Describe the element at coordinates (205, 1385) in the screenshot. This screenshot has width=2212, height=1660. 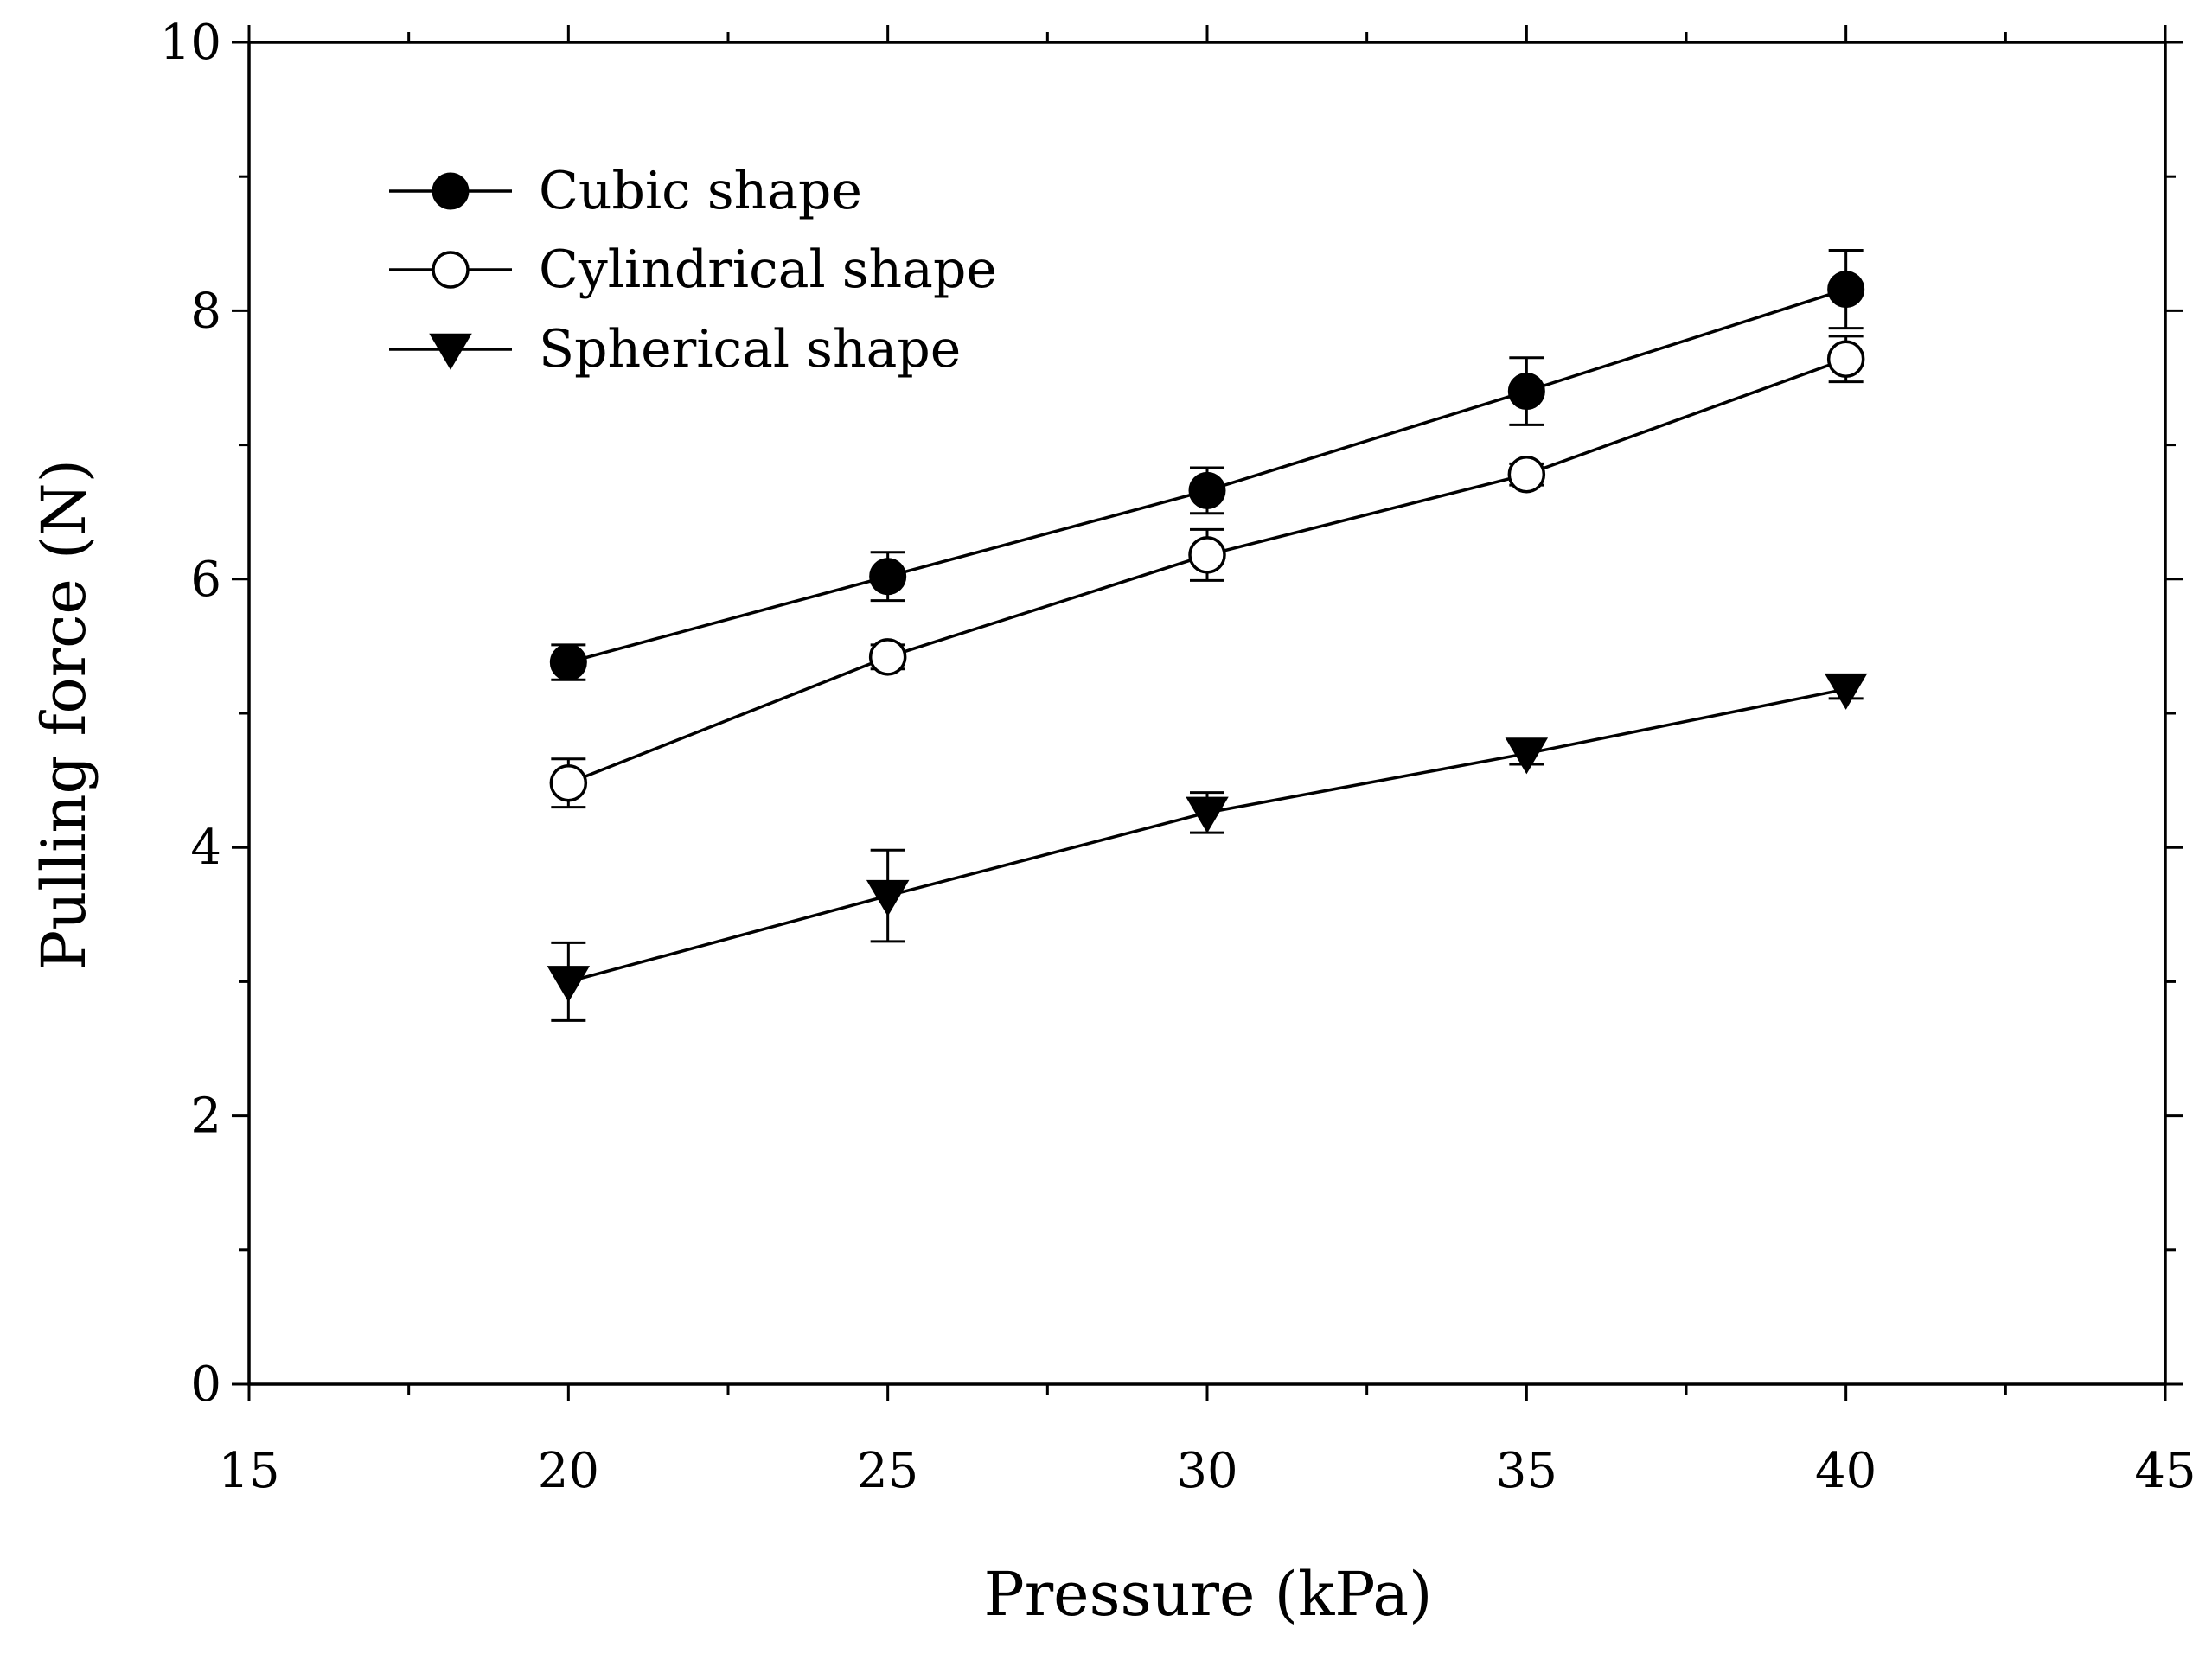
I see `y-tick-label: 0` at that location.